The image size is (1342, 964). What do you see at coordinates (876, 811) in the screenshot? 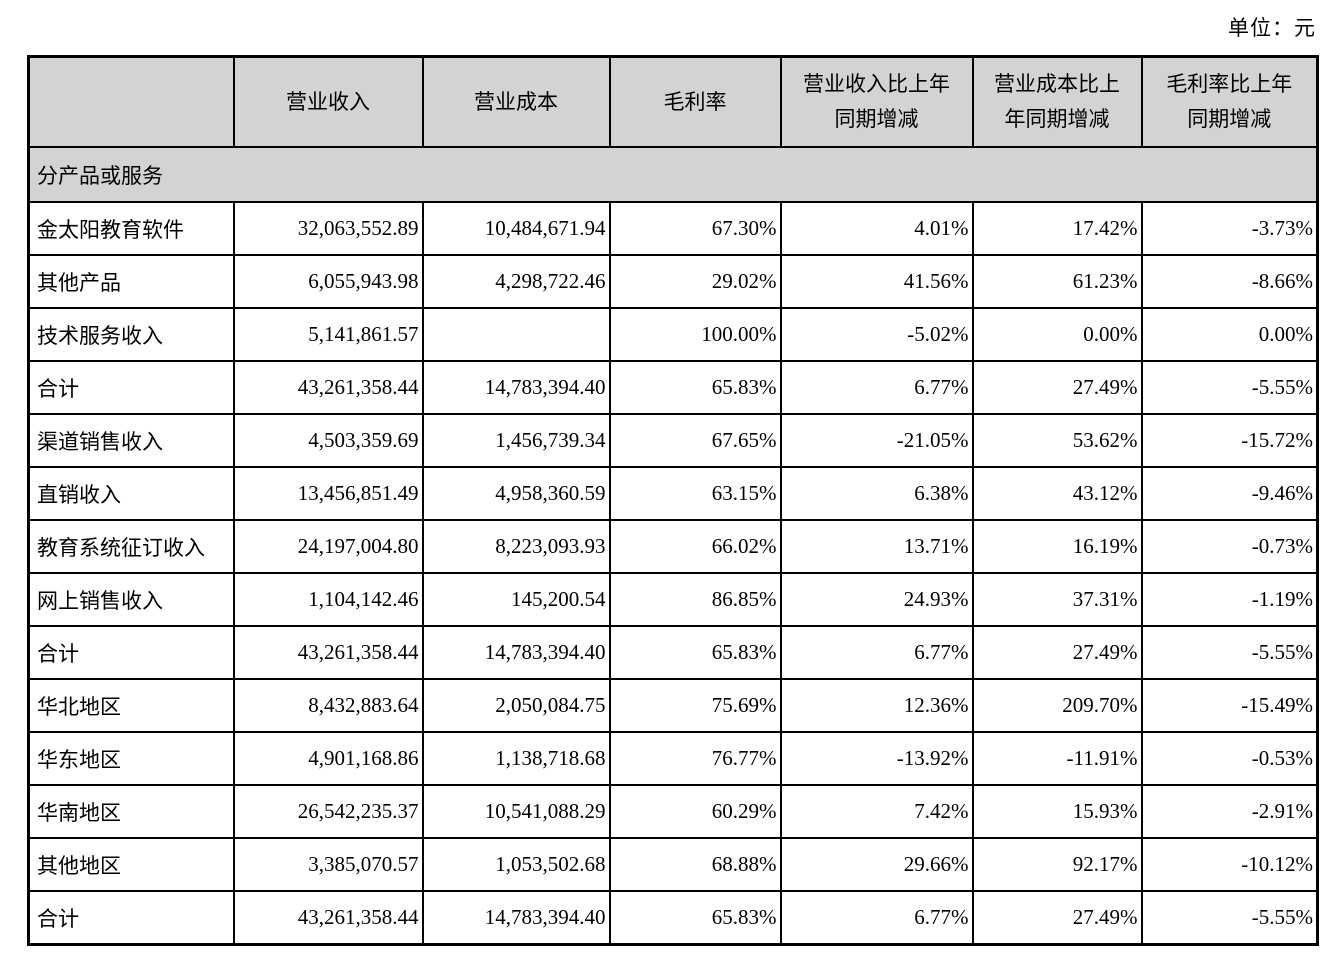
I see `revenue-yoy-cell: 7.42%` at bounding box center [876, 811].